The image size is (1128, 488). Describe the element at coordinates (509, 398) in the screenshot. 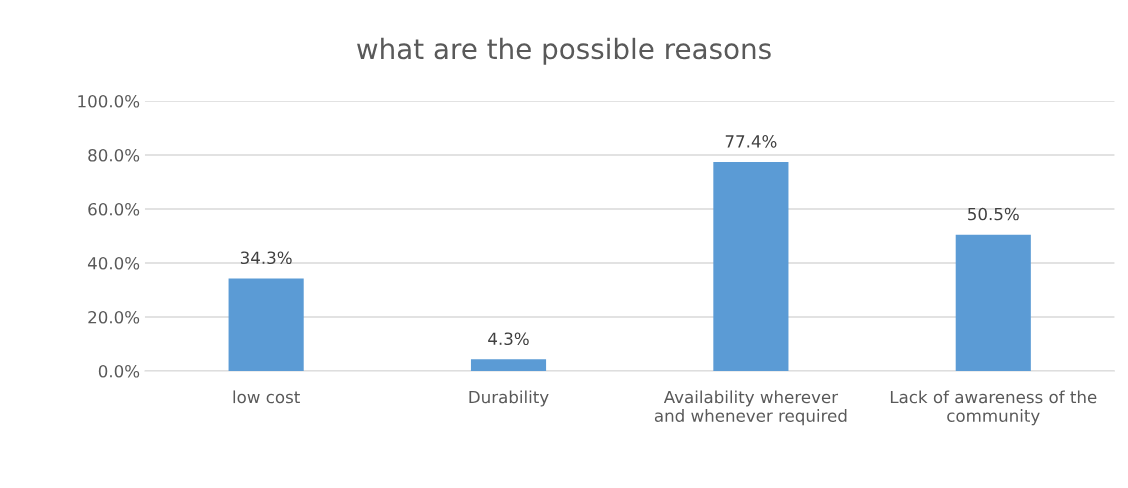

I see `x-tick-label: Durability` at that location.